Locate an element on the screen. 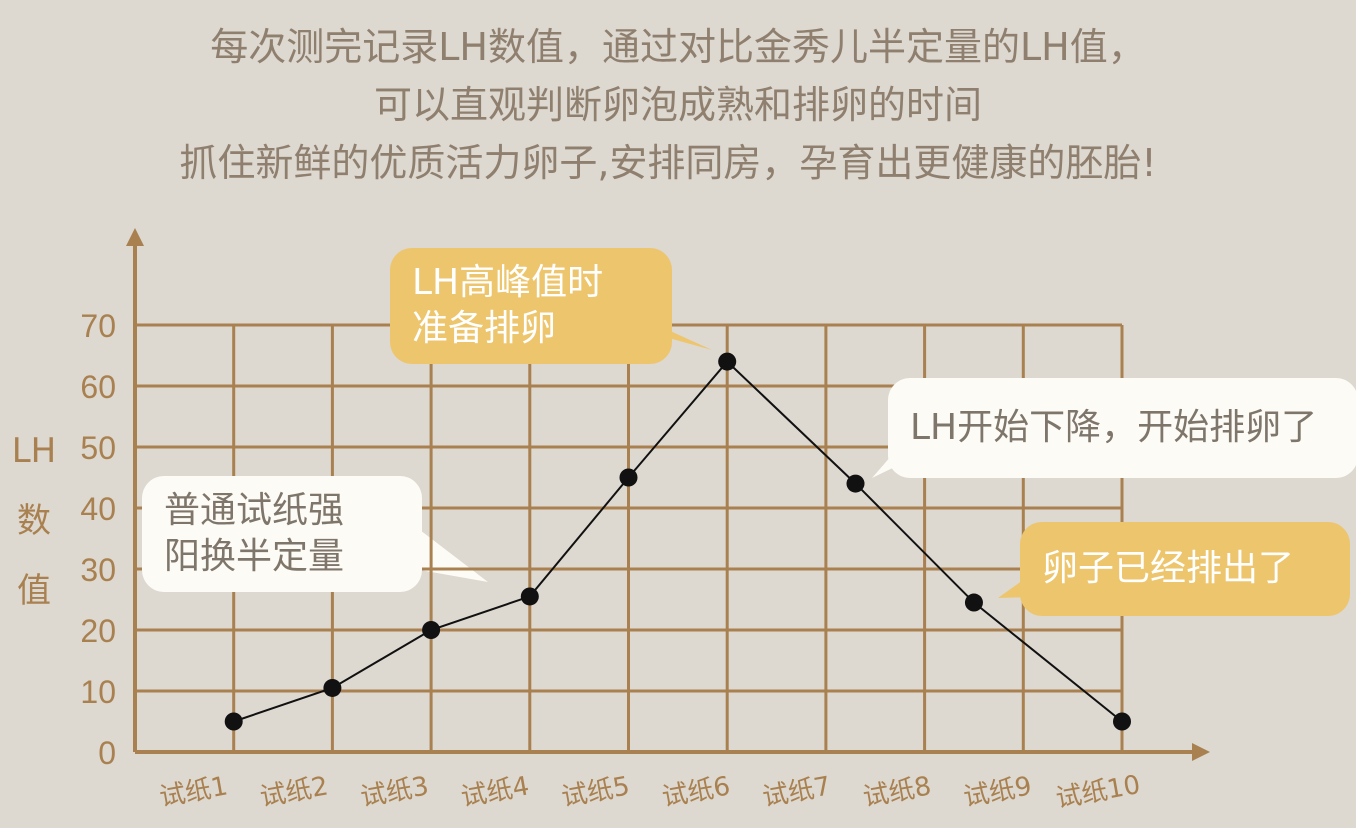 The width and height of the screenshot is (1356, 828). y-tick-label: 60 is located at coordinates (98, 387).